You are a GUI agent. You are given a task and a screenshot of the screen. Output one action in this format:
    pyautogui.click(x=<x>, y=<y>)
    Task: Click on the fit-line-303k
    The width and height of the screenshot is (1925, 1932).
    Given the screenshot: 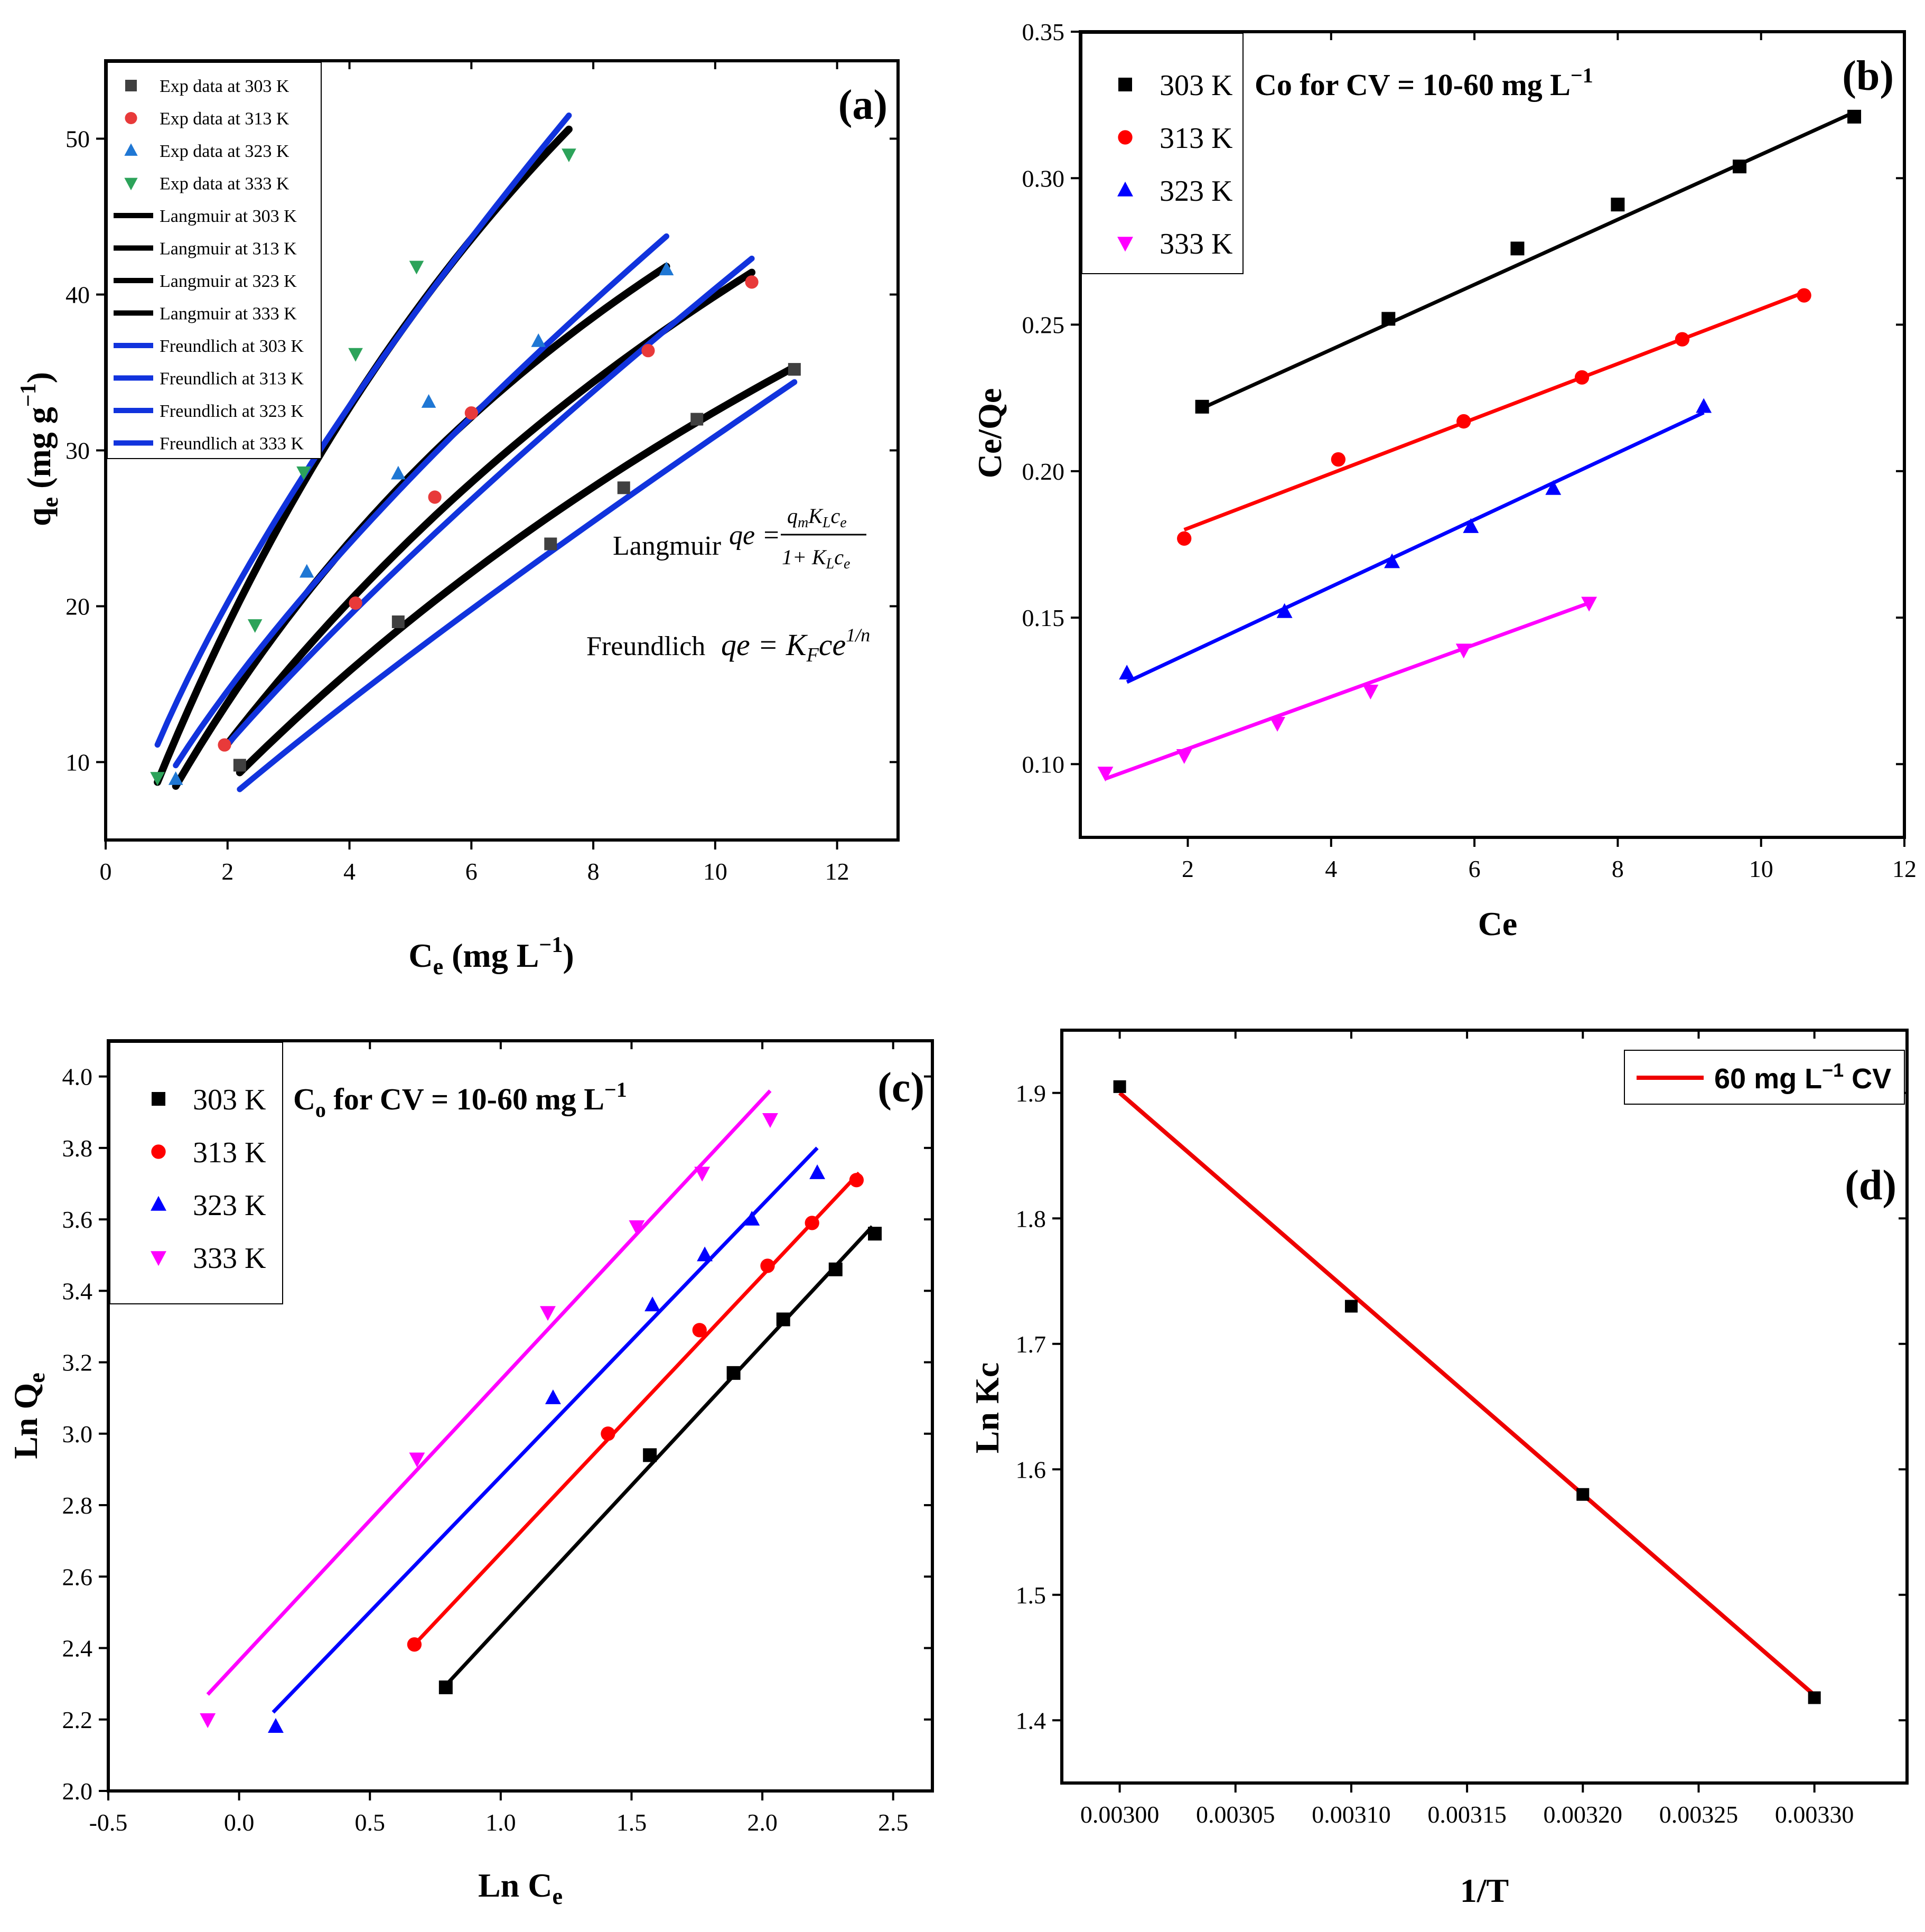 What is the action you would take?
    pyautogui.click(x=1528, y=260)
    